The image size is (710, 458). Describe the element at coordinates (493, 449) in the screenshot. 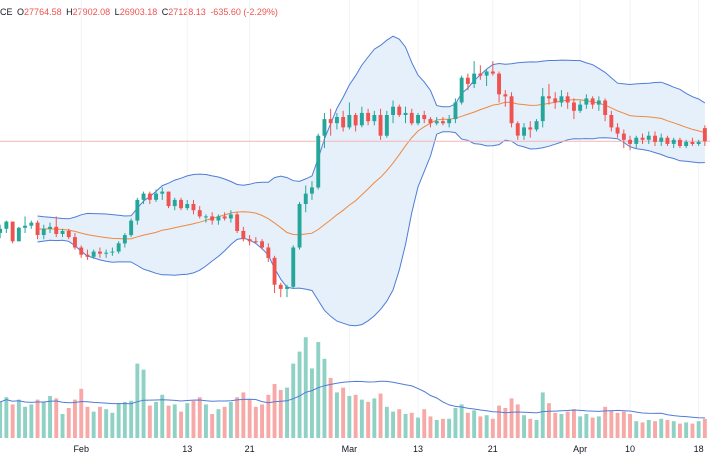

I see `x-tick-label: 21` at that location.